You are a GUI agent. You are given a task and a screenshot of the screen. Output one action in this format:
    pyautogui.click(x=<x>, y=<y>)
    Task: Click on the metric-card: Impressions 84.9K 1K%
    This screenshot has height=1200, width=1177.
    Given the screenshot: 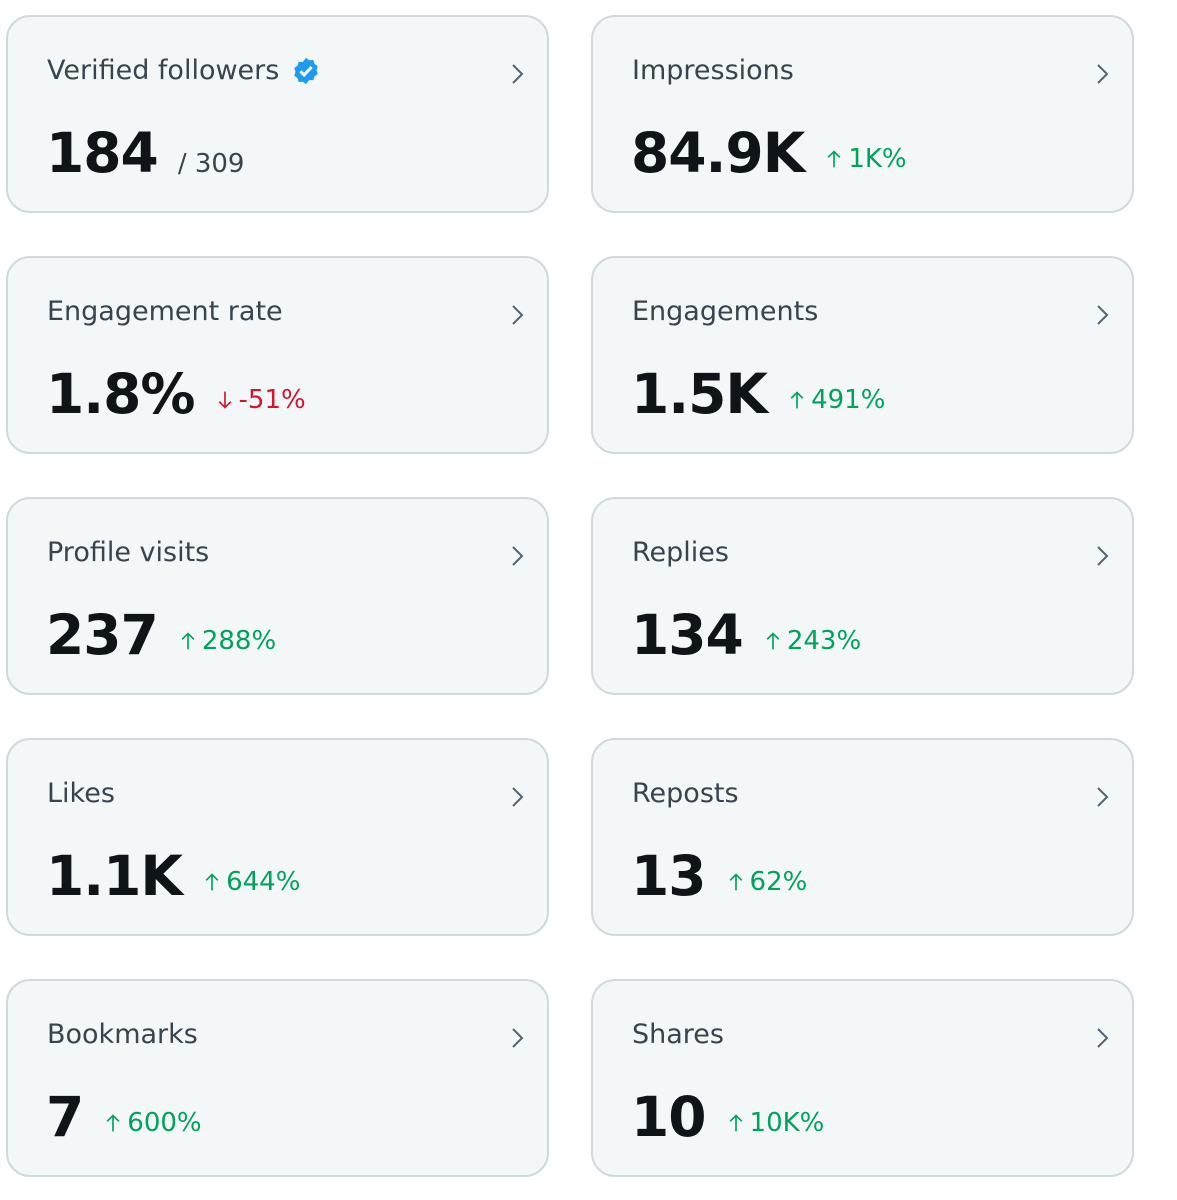 What is the action you would take?
    pyautogui.click(x=862, y=114)
    